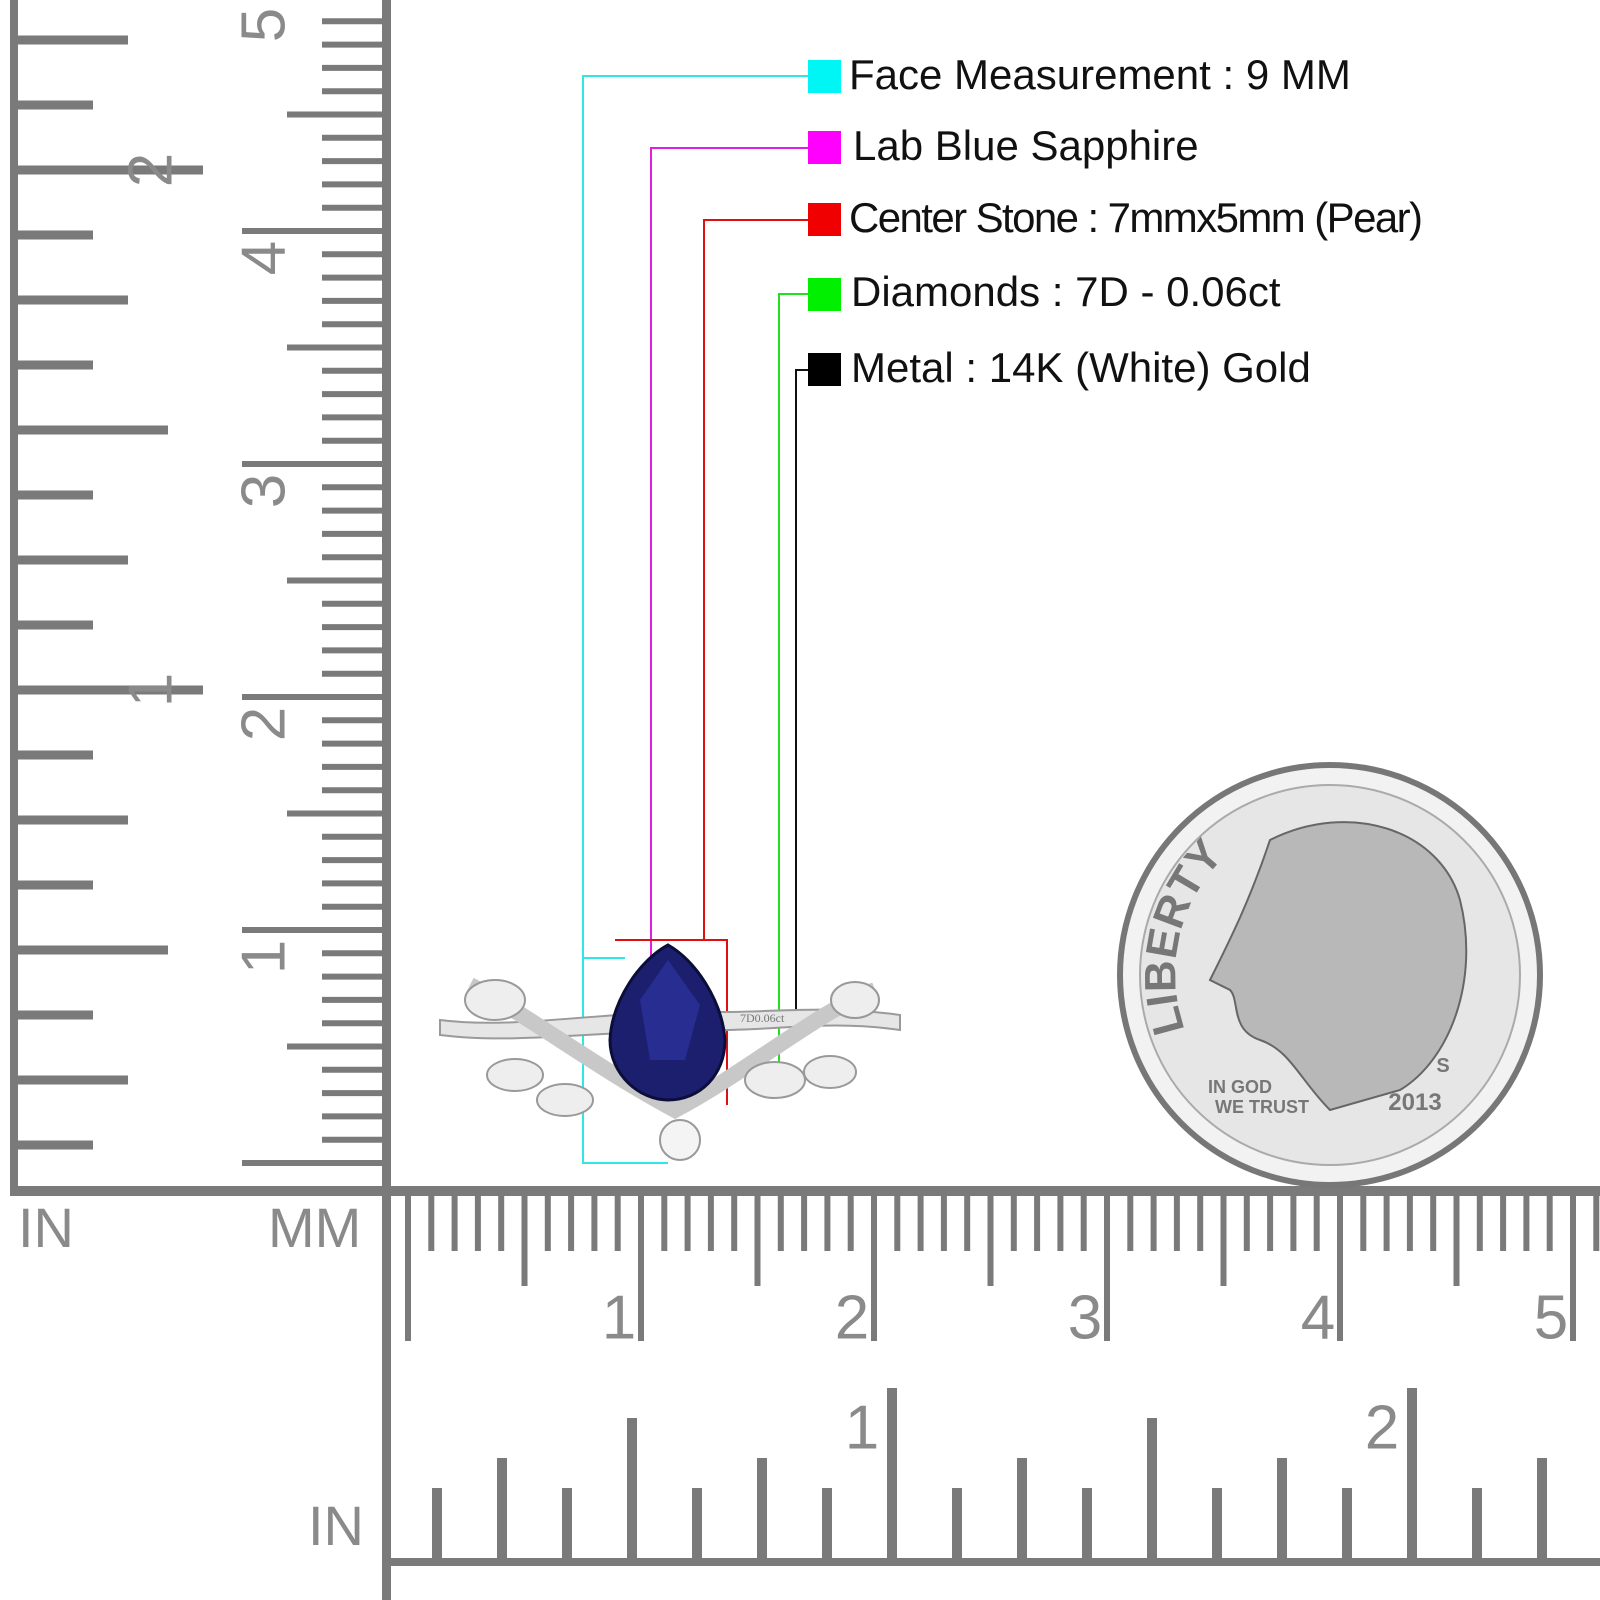 The width and height of the screenshot is (1600, 1600). Describe the element at coordinates (1066, 291) in the screenshot. I see `legend-label: Diamonds : 7D - 0.06ct` at that location.